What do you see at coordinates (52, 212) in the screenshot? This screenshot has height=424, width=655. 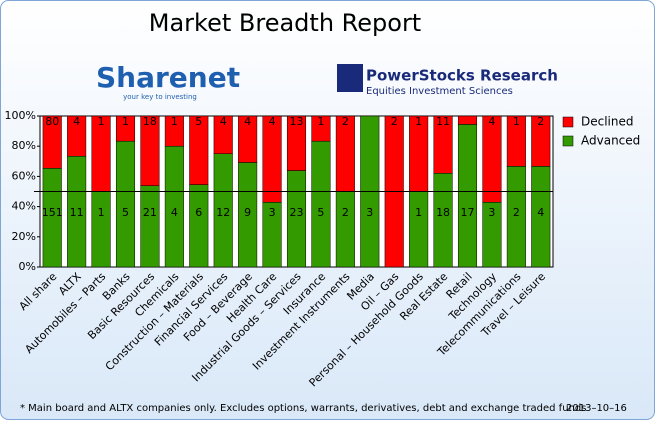 I see `value-label: 151` at bounding box center [52, 212].